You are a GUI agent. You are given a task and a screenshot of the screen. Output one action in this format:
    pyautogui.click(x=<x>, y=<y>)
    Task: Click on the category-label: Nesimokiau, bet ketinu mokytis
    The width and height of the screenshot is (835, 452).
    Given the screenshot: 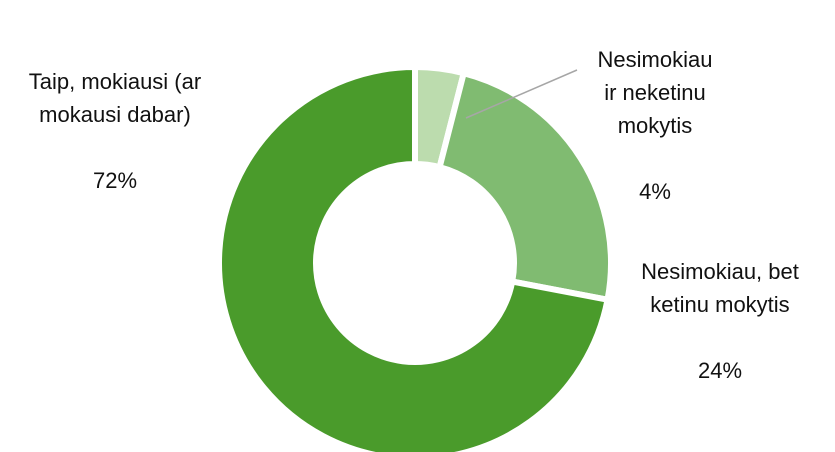 What is the action you would take?
    pyautogui.click(x=720, y=288)
    